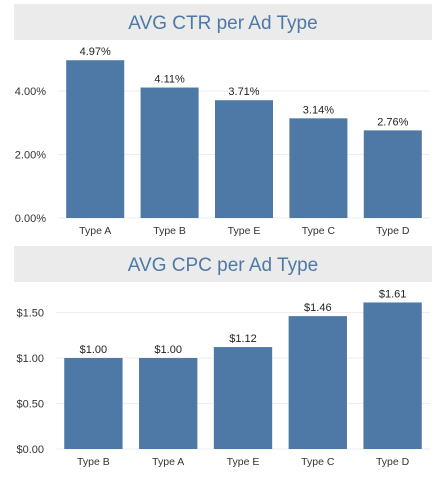 The image size is (432, 477). I want to click on chart-title: AVG CTR per Ad Type, so click(222, 23).